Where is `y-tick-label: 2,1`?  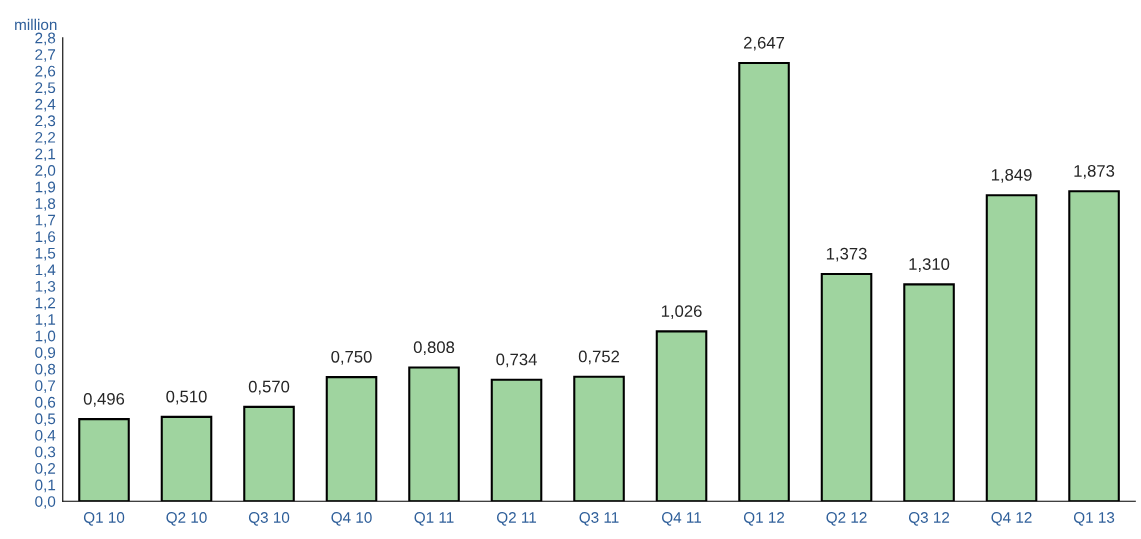 y-tick-label: 2,1 is located at coordinates (45, 155).